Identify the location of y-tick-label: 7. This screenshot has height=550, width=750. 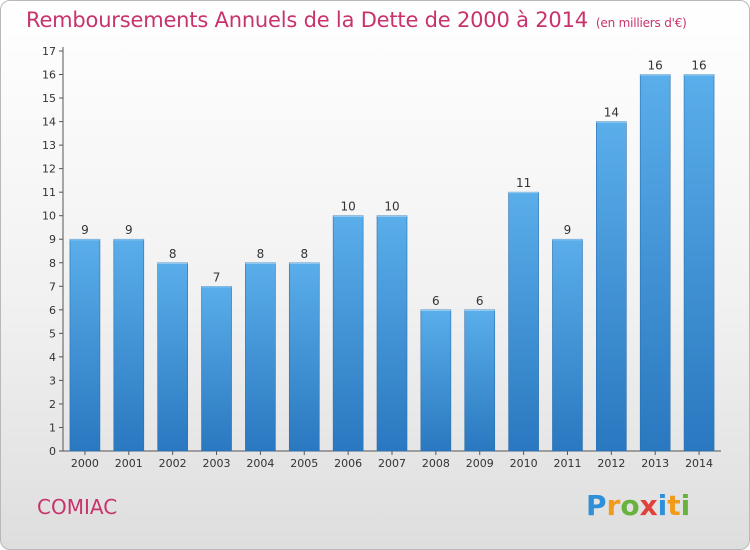
(52, 286).